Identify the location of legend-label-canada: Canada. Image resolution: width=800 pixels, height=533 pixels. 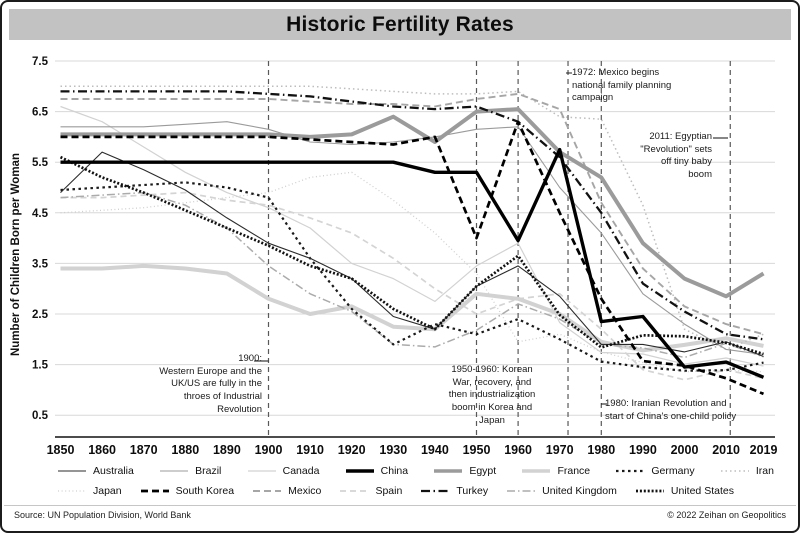
(301, 471).